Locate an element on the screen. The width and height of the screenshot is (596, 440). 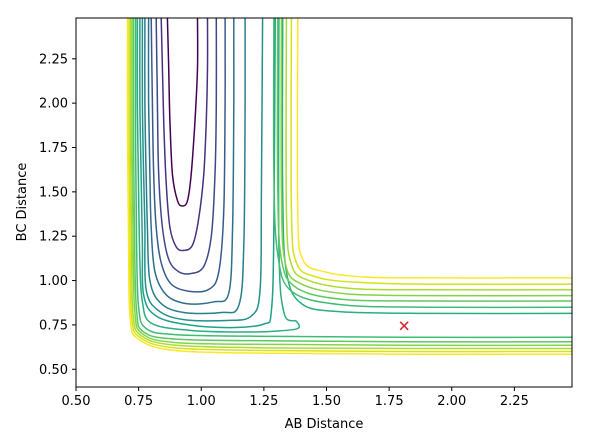
y-tick-label-3: 1.25 is located at coordinates (53, 237).